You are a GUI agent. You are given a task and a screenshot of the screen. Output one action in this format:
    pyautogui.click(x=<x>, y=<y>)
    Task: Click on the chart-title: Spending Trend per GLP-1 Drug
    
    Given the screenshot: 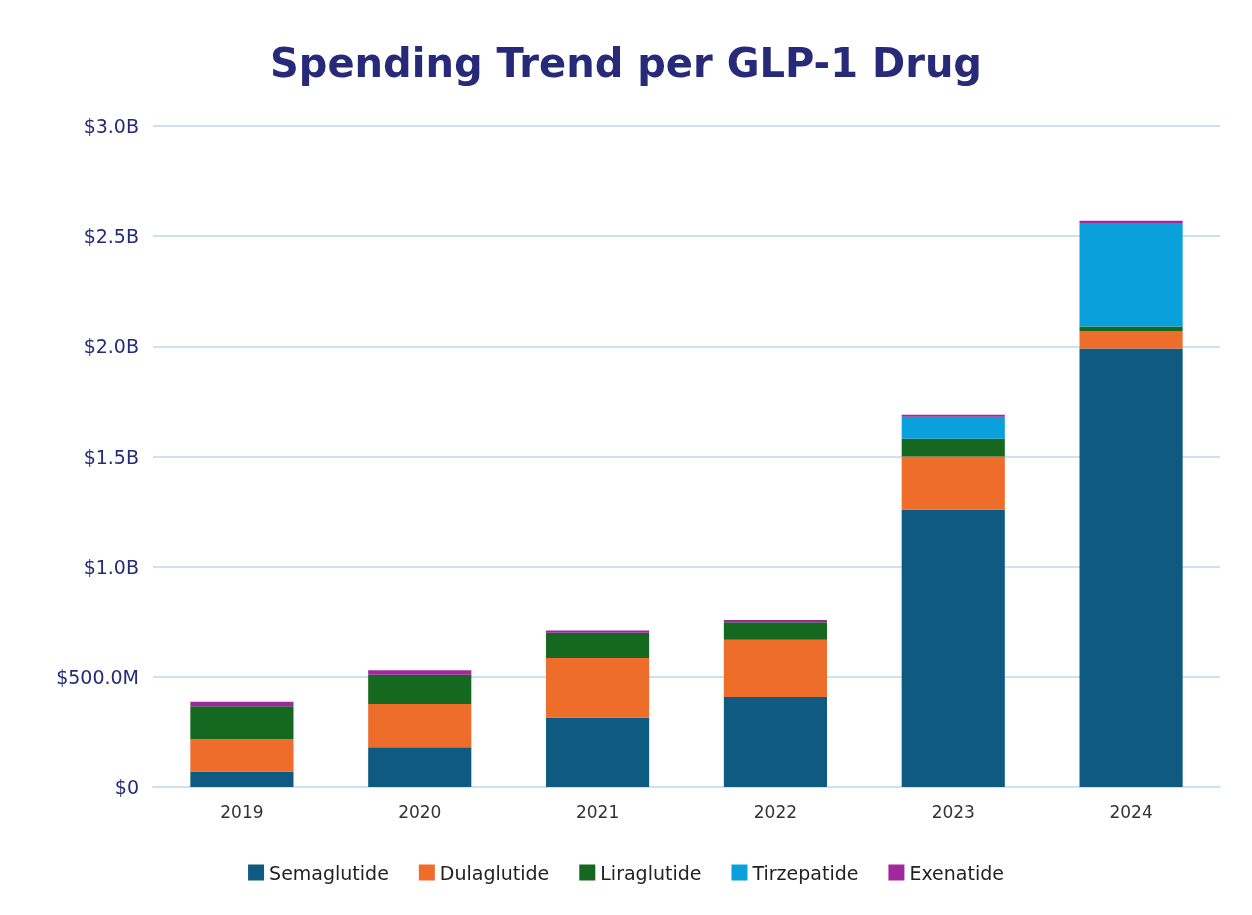 What is the action you would take?
    pyautogui.click(x=626, y=63)
    